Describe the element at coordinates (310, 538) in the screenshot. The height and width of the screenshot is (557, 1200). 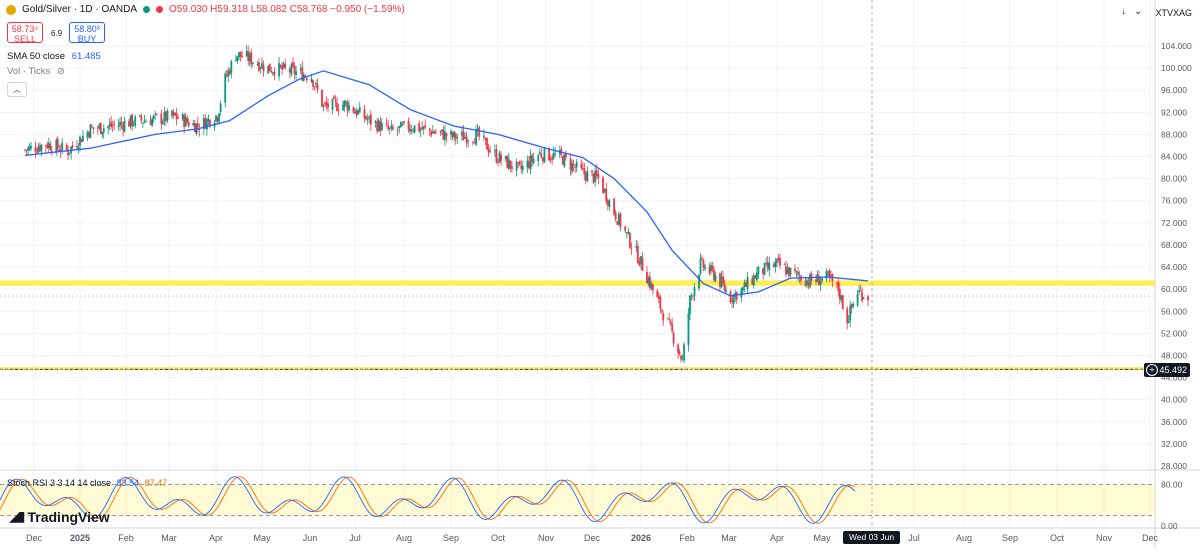
I see `time-tick-label: Jun` at that location.